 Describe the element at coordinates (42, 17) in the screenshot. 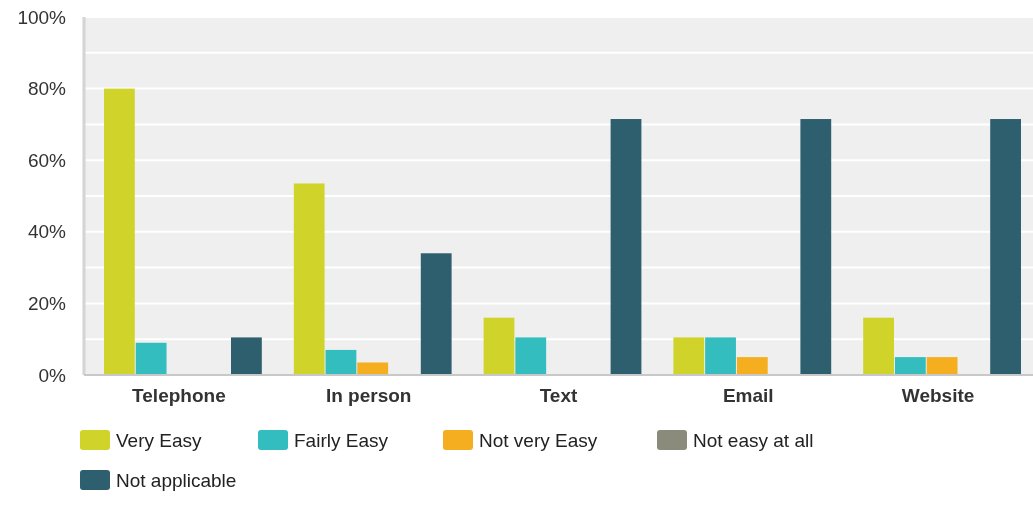

I see `y-tick-label: 100%` at that location.